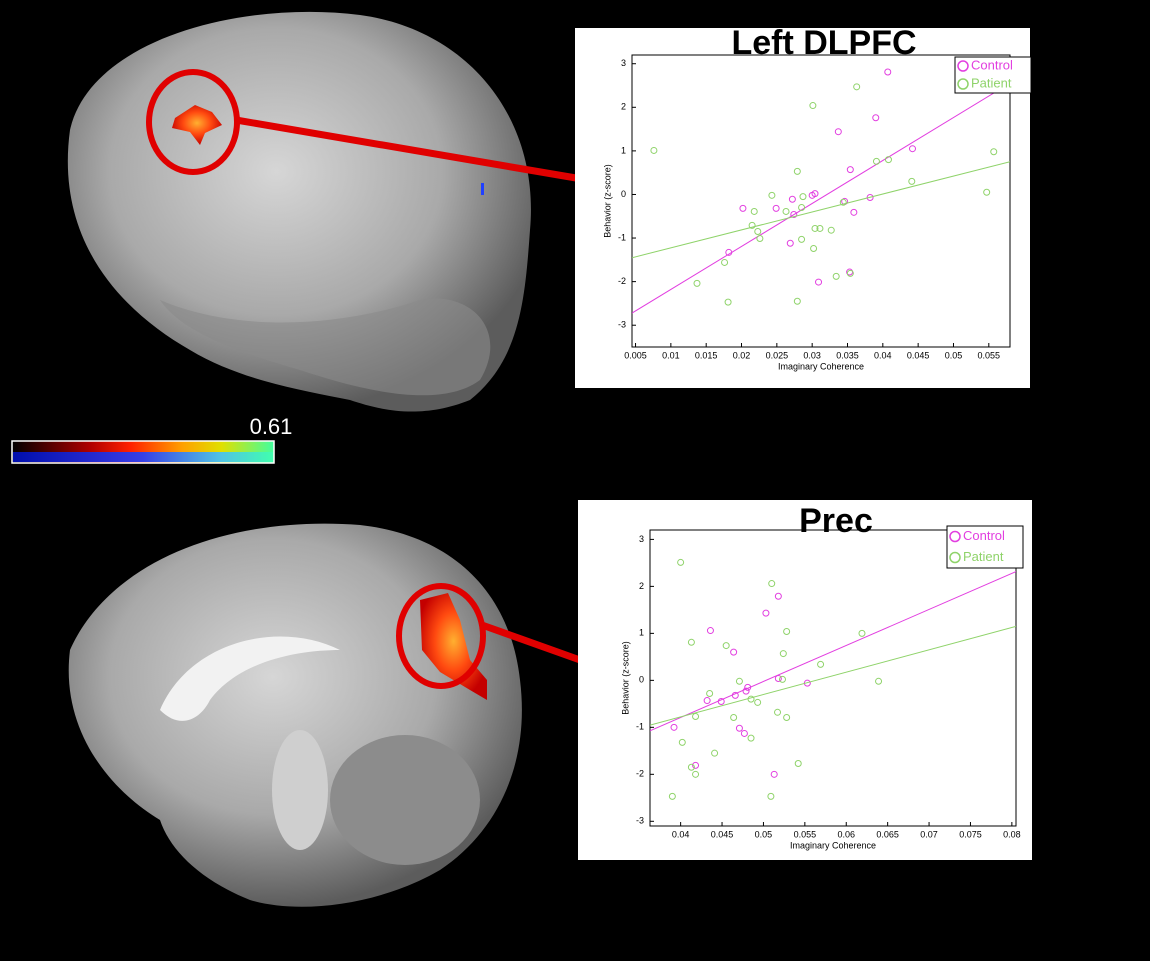 The image size is (1150, 961). Describe the element at coordinates (777, 355) in the screenshot. I see `x-tick-label: 0.025` at that location.